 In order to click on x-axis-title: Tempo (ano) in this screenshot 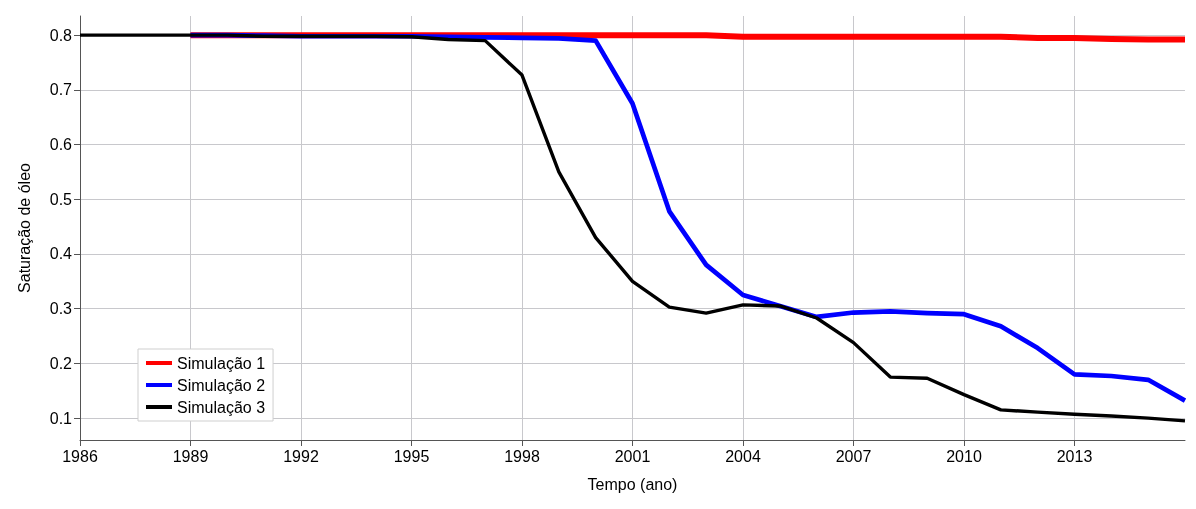, I will do `click(632, 484)`.